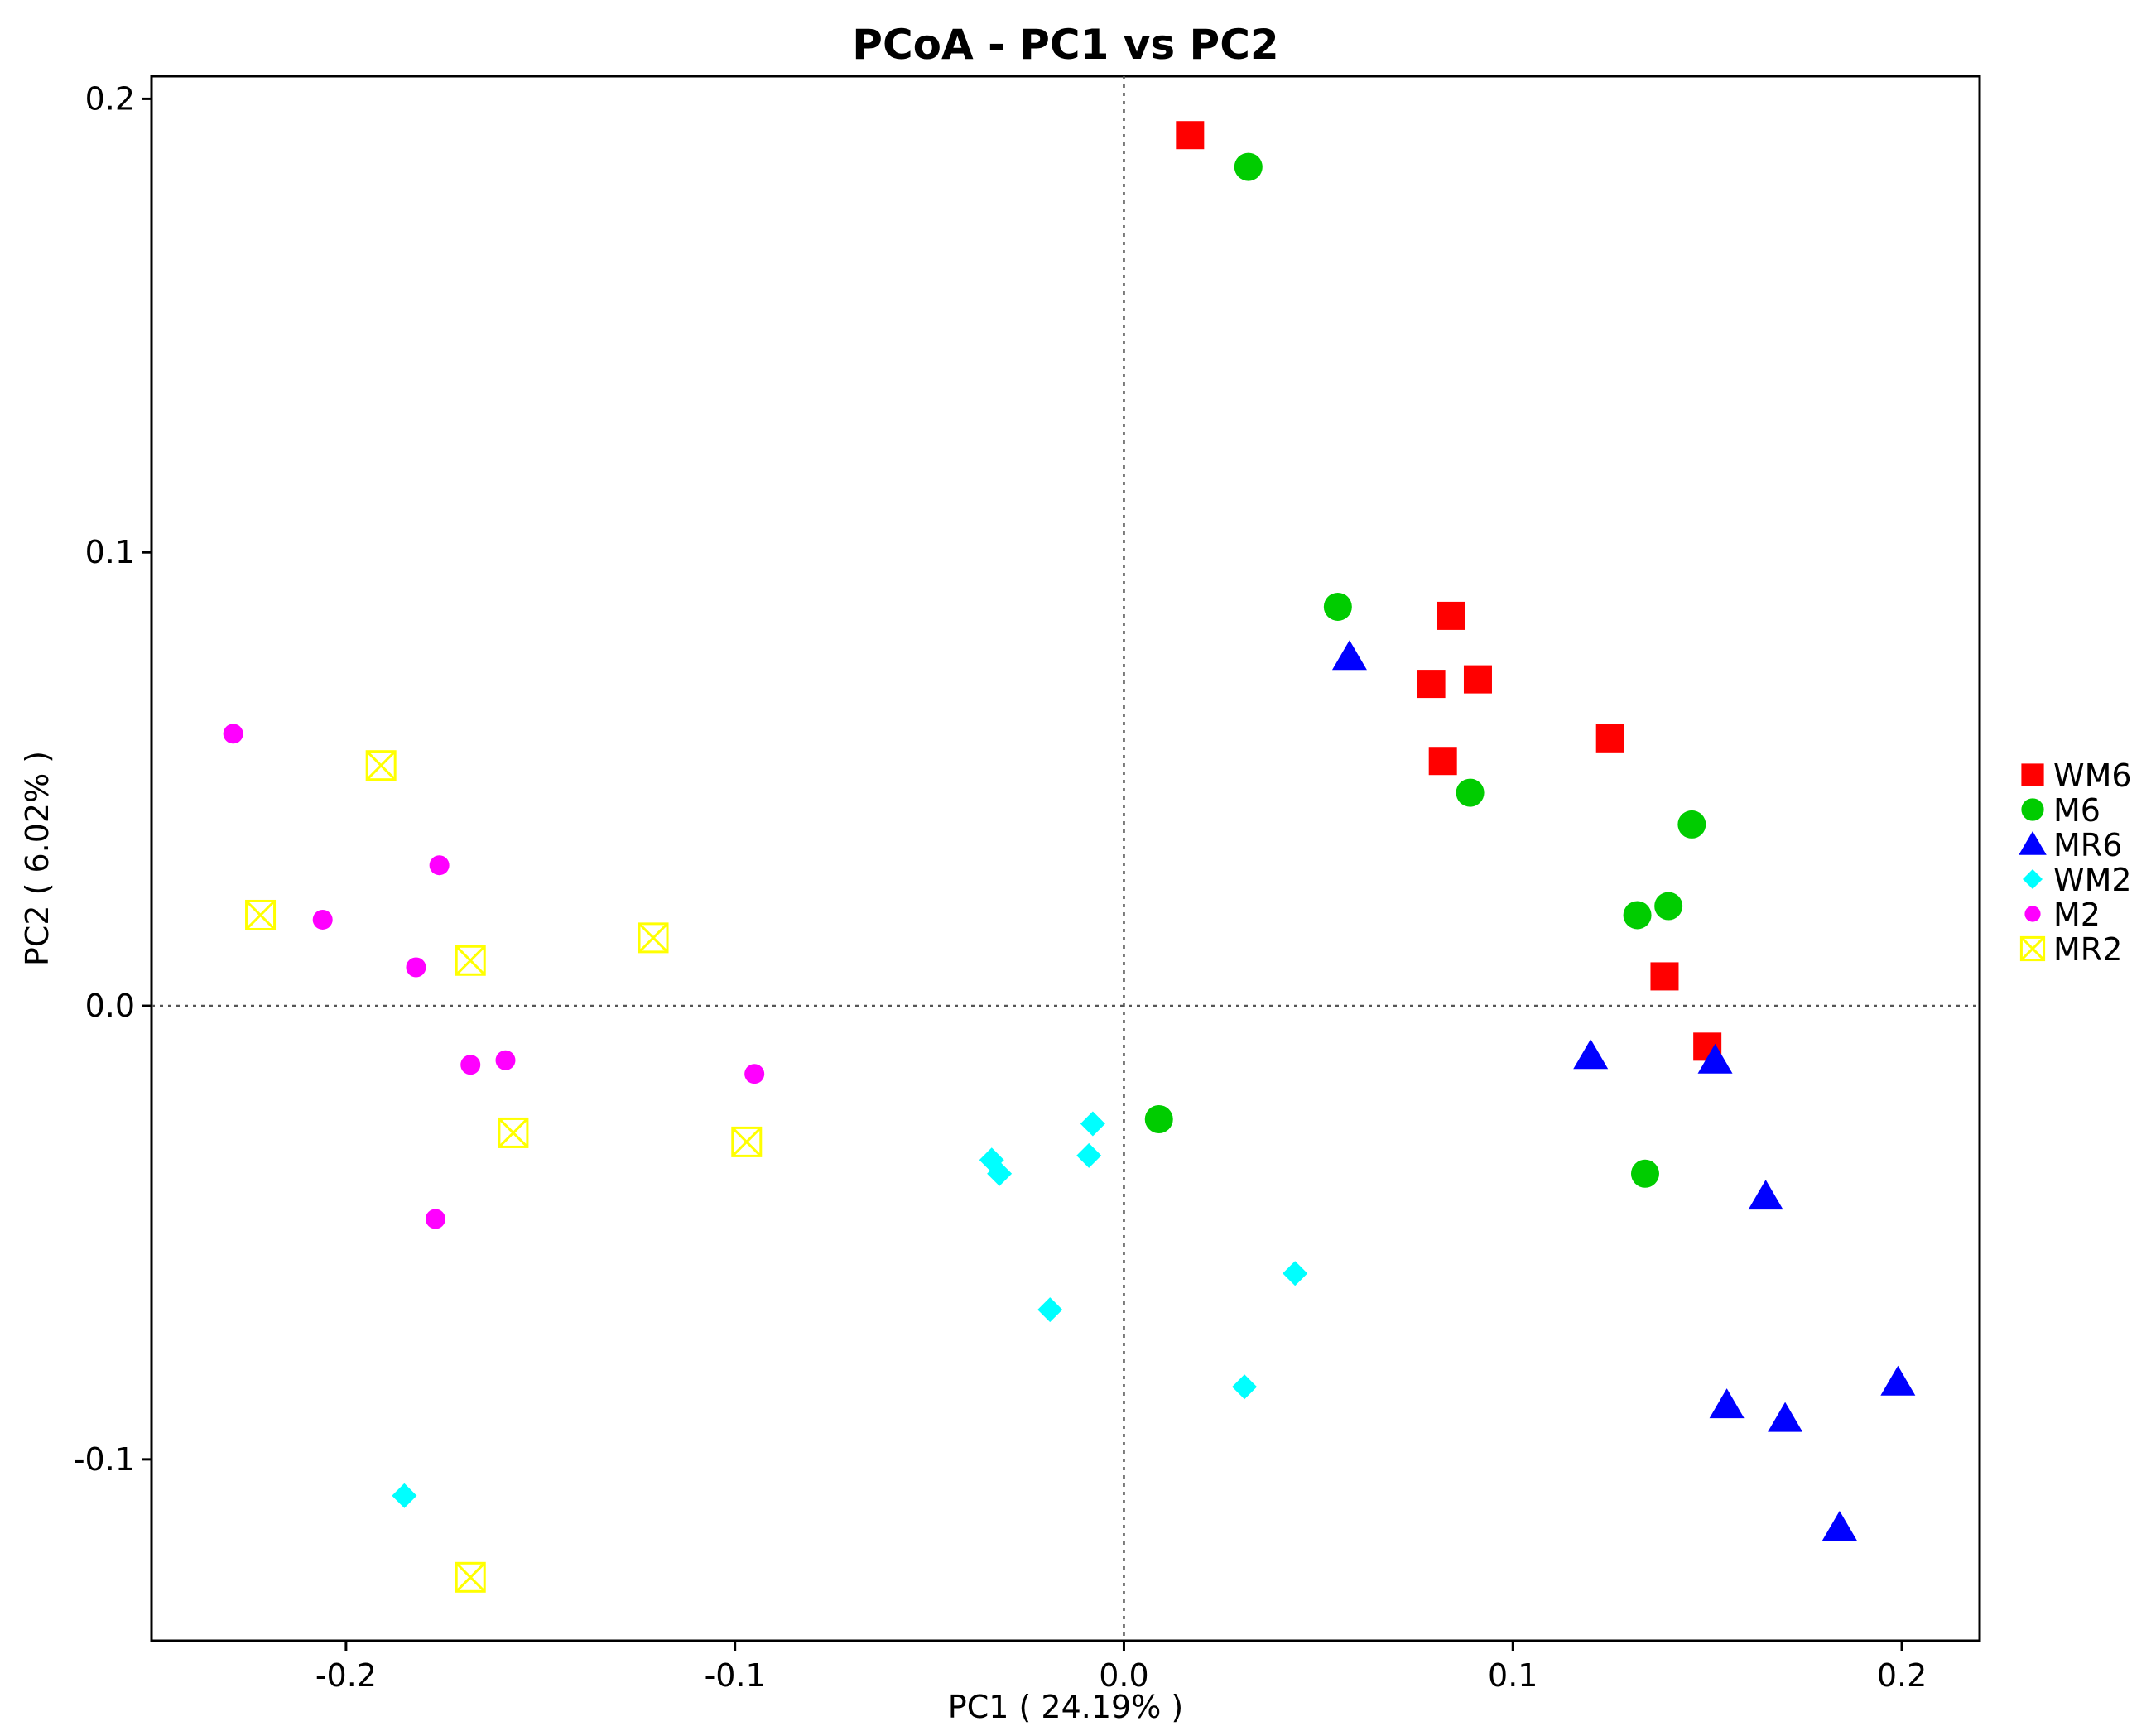 This screenshot has height=1731, width=2156. What do you see at coordinates (2088, 845) in the screenshot?
I see `legend-label-mr6: MR6` at bounding box center [2088, 845].